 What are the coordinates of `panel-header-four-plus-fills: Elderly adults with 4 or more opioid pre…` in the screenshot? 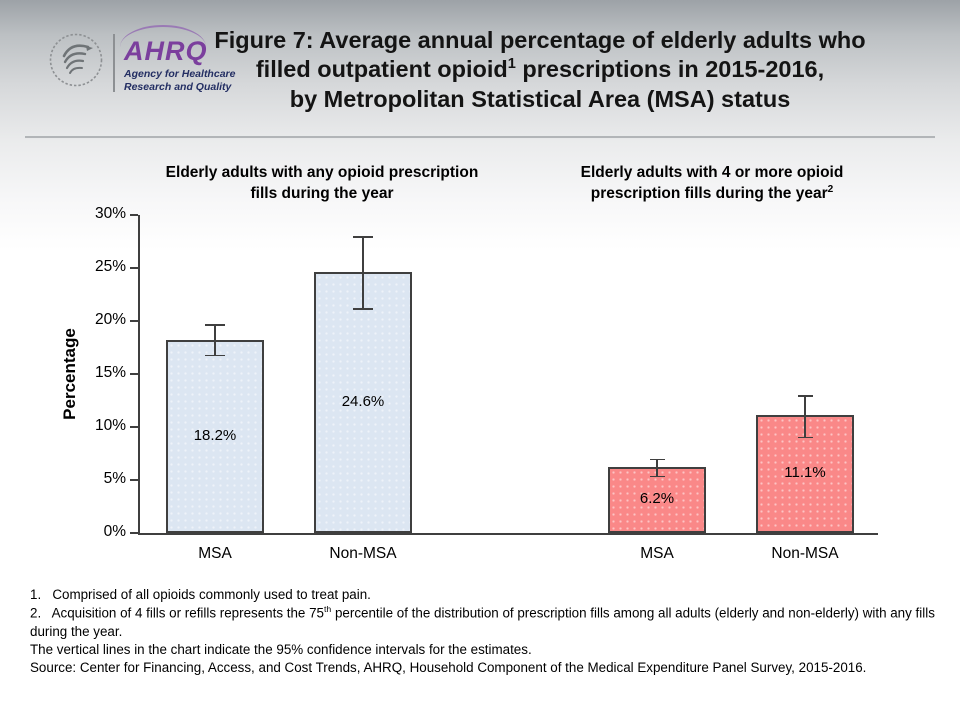 It's located at (712, 183).